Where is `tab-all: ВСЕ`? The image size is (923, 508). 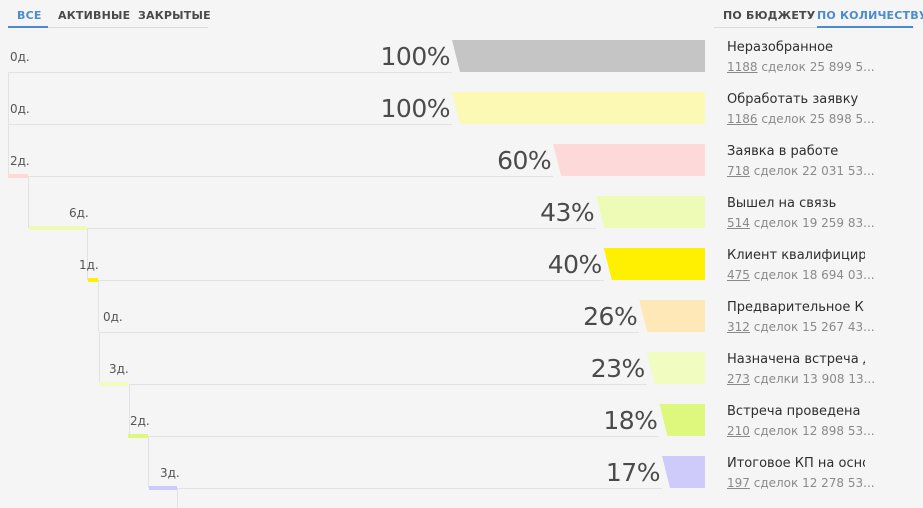 tab-all: ВСЕ is located at coordinates (29, 15).